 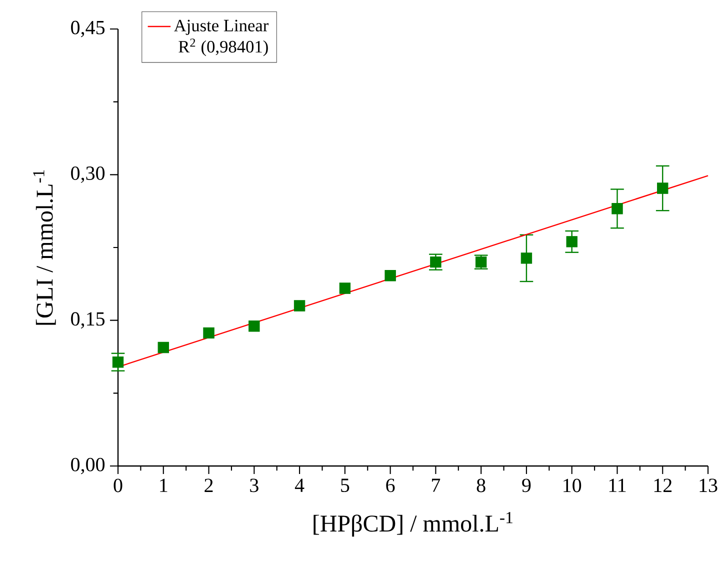 What do you see at coordinates (390, 485) in the screenshot?
I see `x-tick-label: 6` at bounding box center [390, 485].